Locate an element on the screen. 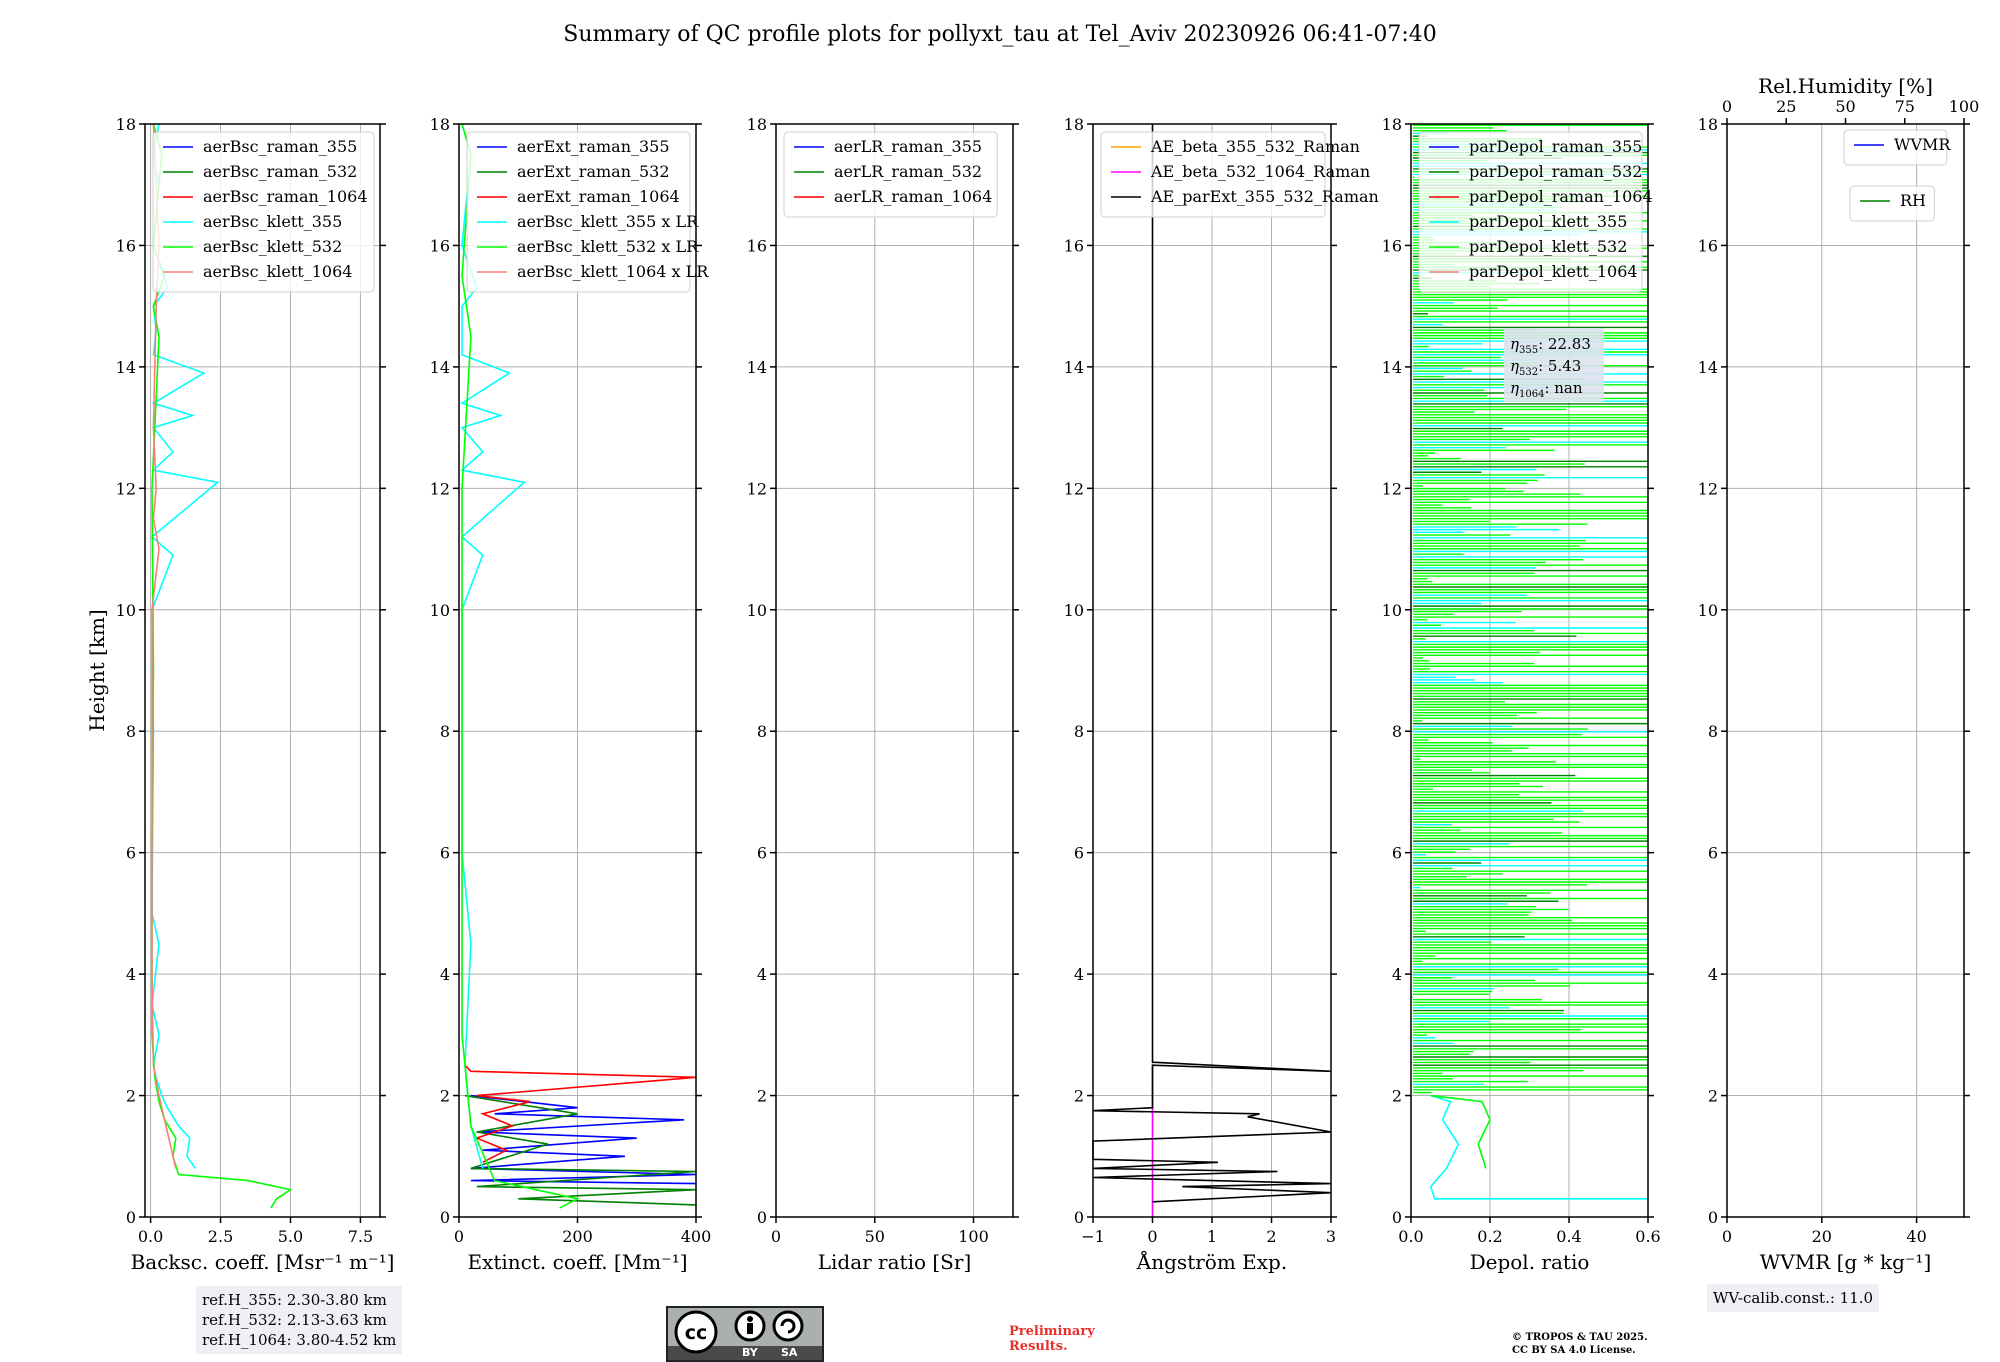 This screenshot has width=2000, height=1362. x-axis-label: Depol. ratio is located at coordinates (1530, 1262).